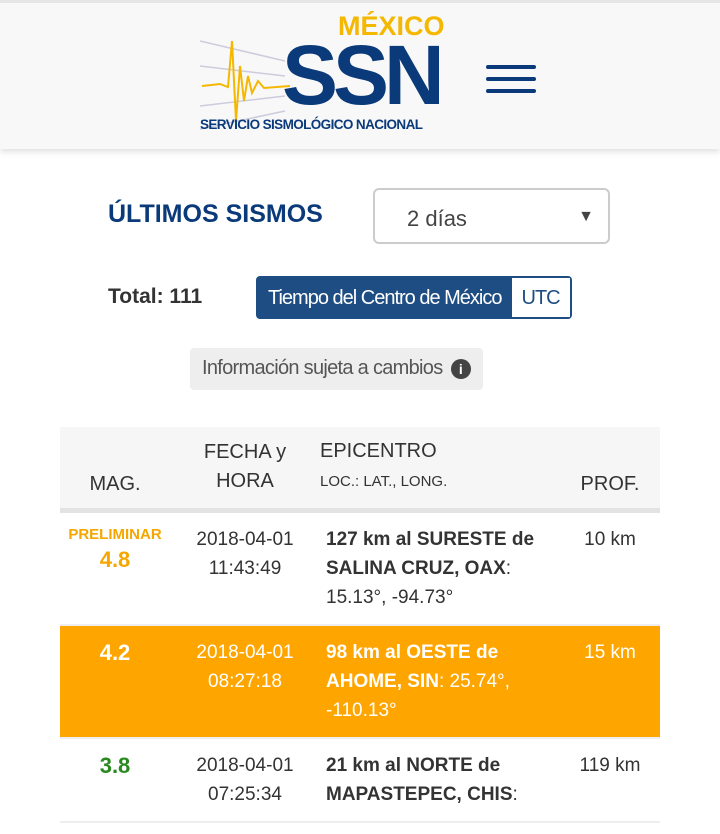 The image size is (720, 834). I want to click on chevron-down-icon: ▼, so click(586, 216).